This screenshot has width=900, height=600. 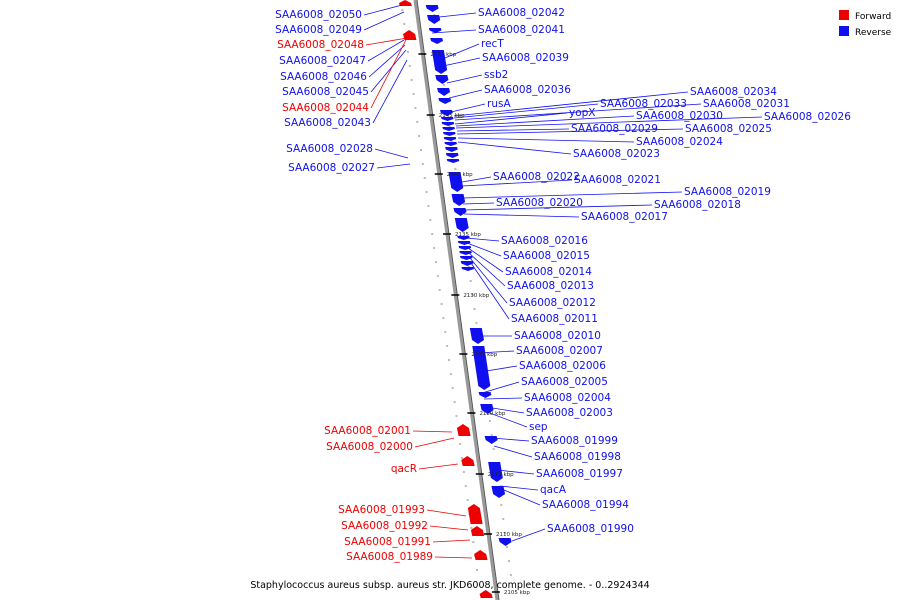 What do you see at coordinates (320, 45) in the screenshot?
I see `left-gene-label: SAA6008_02048` at bounding box center [320, 45].